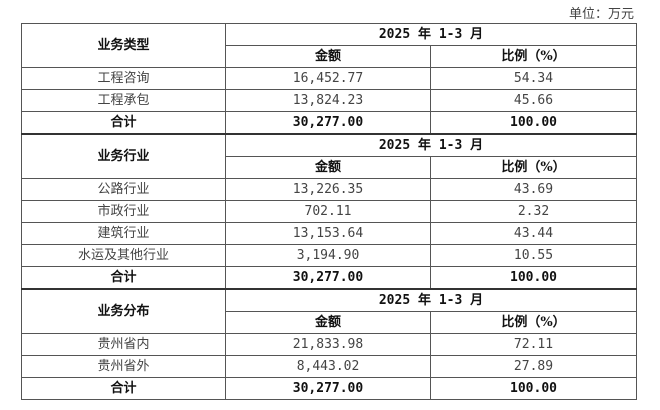 Image resolution: width=660 pixels, height=410 pixels. I want to click on column-header-row: 金额 比例（%）, so click(329, 322).